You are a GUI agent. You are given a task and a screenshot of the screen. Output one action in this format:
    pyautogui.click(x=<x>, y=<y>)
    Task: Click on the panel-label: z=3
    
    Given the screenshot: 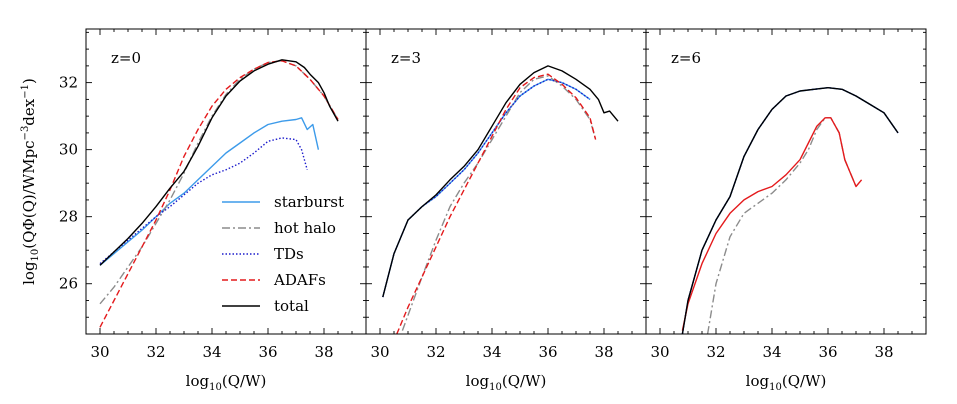 What is the action you would take?
    pyautogui.click(x=406, y=58)
    